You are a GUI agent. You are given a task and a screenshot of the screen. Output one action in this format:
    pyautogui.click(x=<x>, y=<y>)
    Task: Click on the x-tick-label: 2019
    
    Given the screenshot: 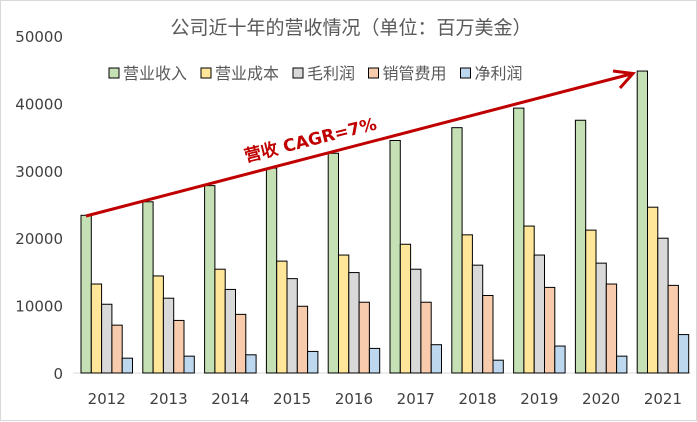 What is the action you would take?
    pyautogui.click(x=539, y=399)
    